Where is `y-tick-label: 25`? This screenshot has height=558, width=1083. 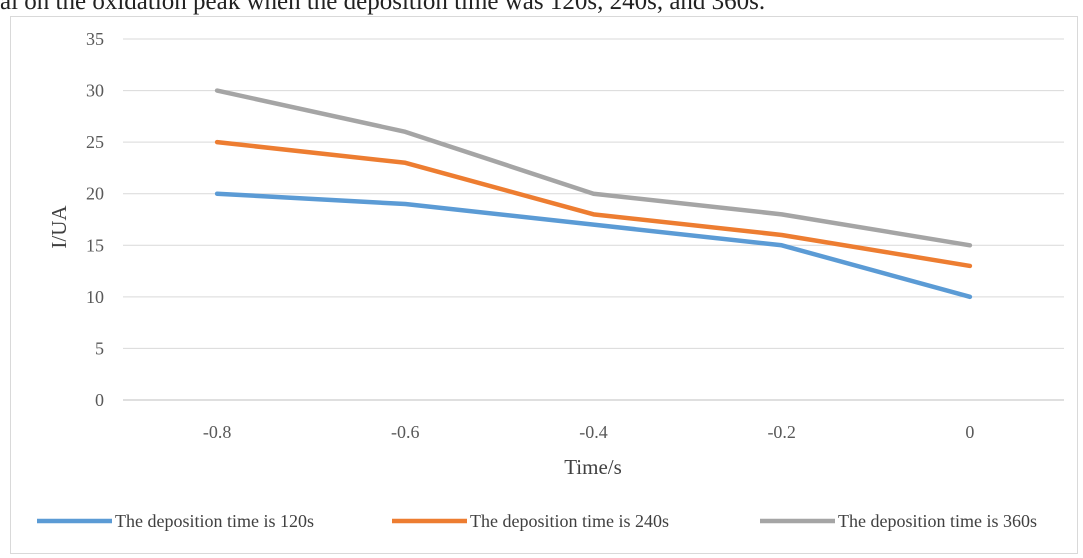 y-tick-label: 25 is located at coordinates (95, 142).